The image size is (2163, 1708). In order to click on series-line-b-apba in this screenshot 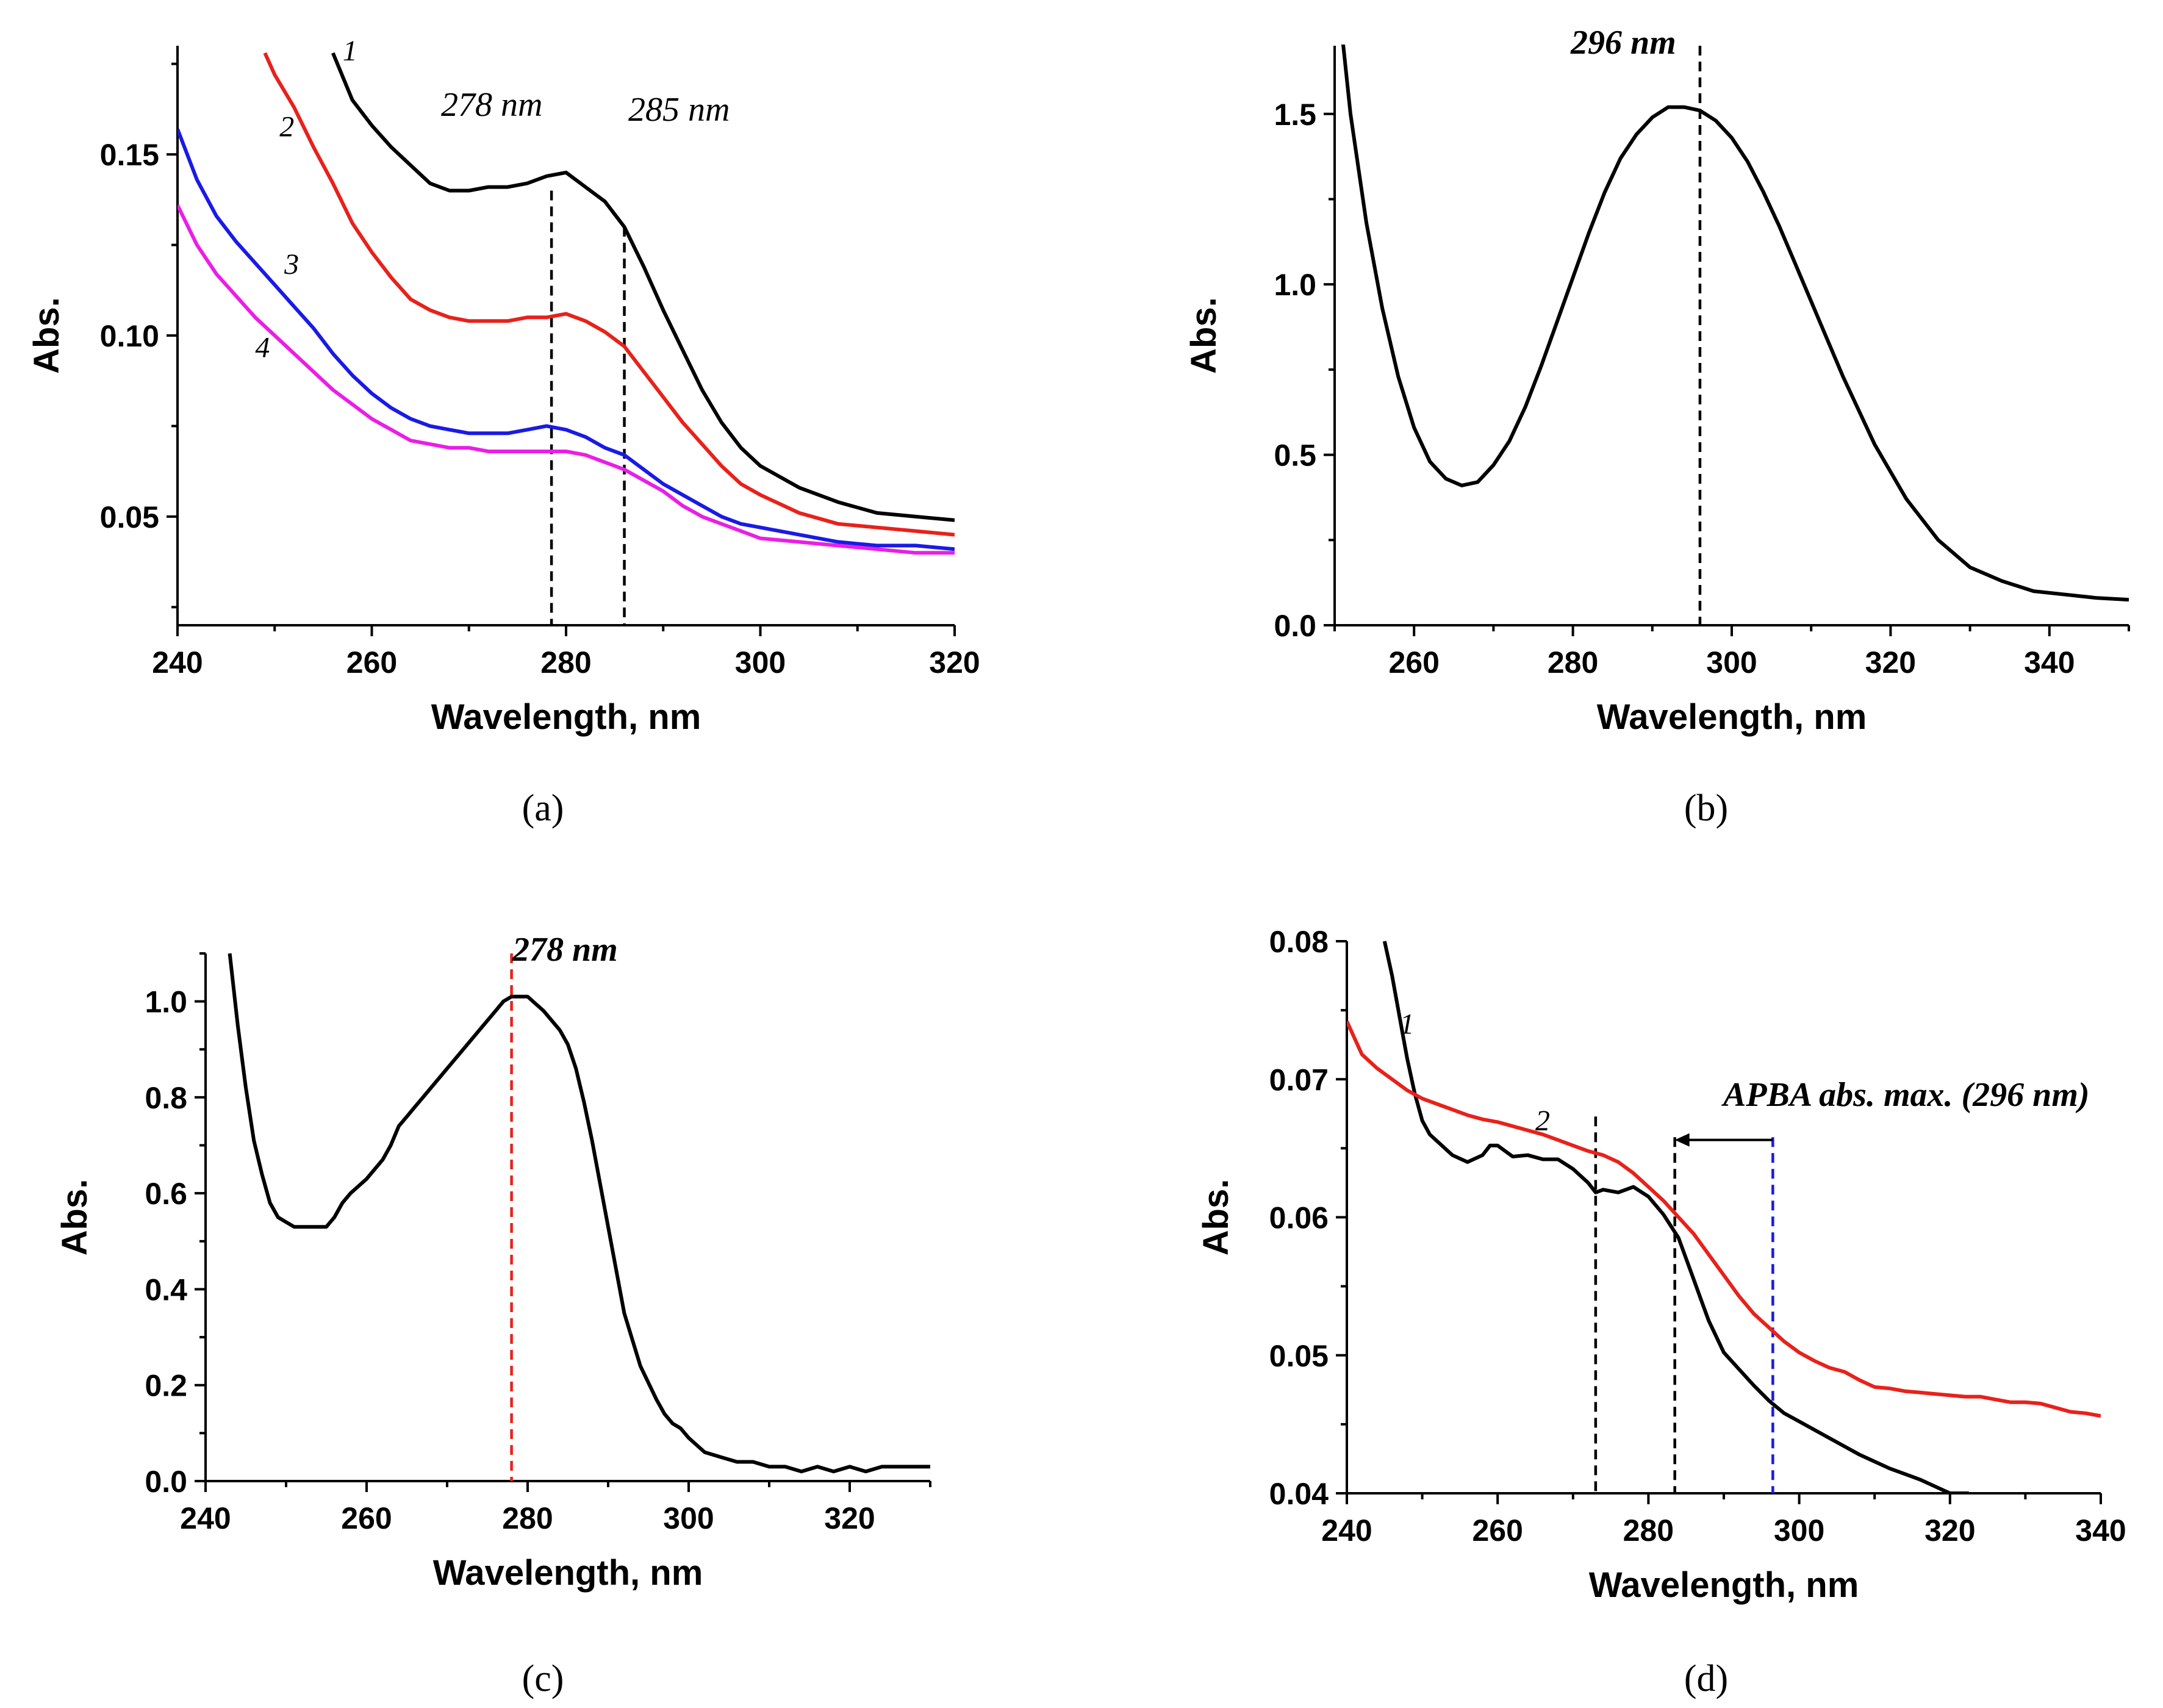, I will do `click(1735, 323)`.